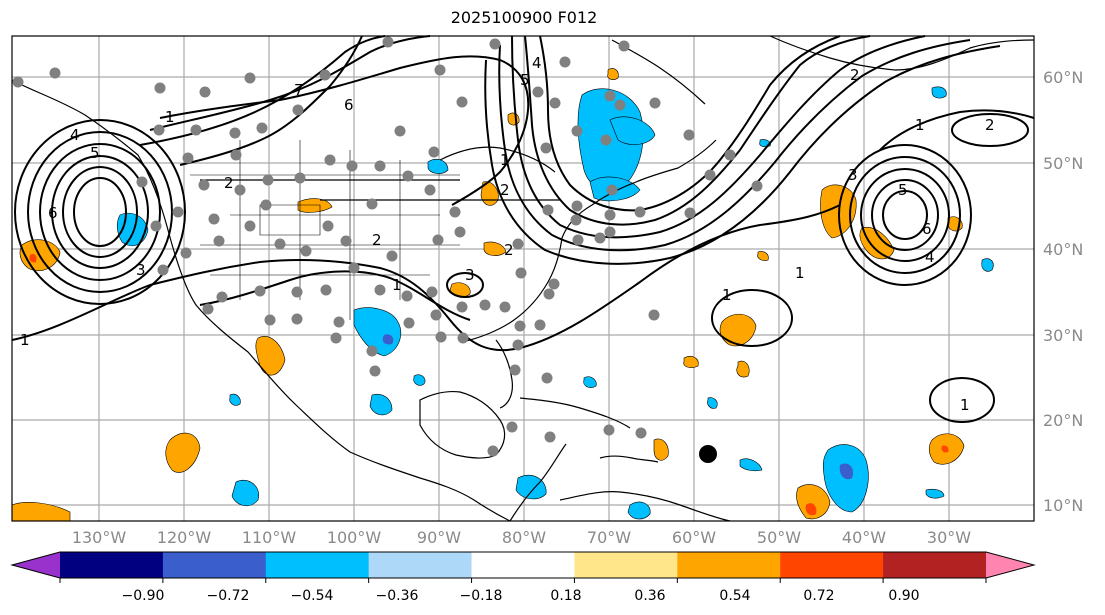  Describe the element at coordinates (734, 596) in the screenshot. I see `colorbar-tick-label: 0.54` at that location.